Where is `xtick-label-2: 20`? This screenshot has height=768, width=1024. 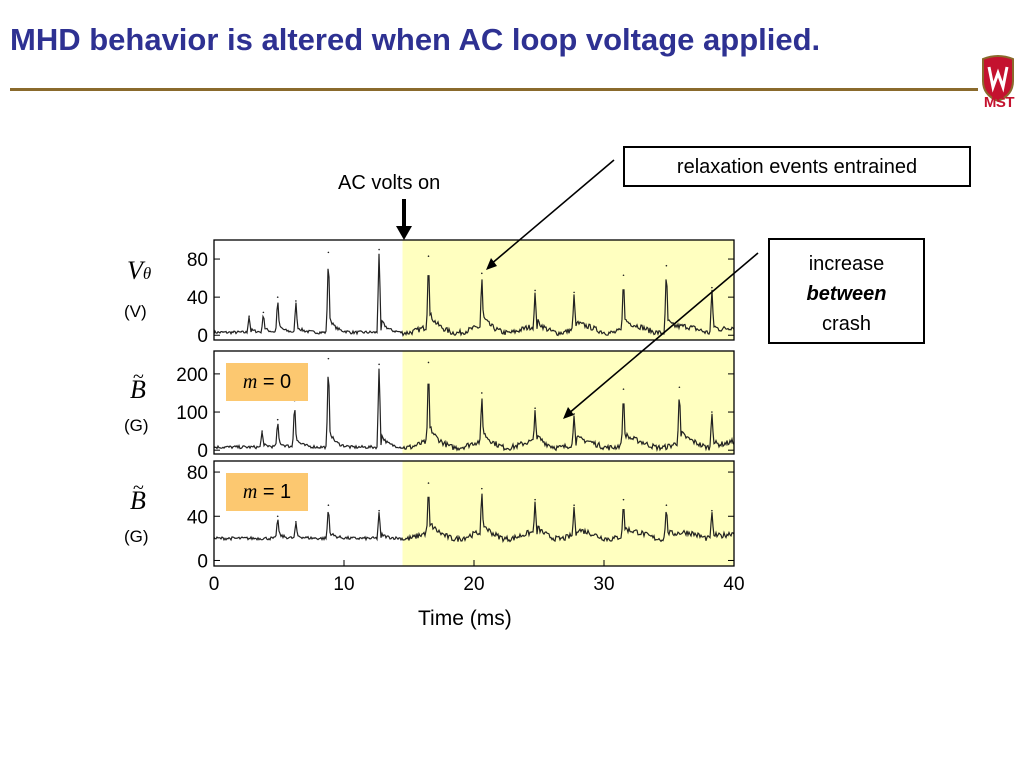 xtick-label-2: 20 is located at coordinates (473, 584).